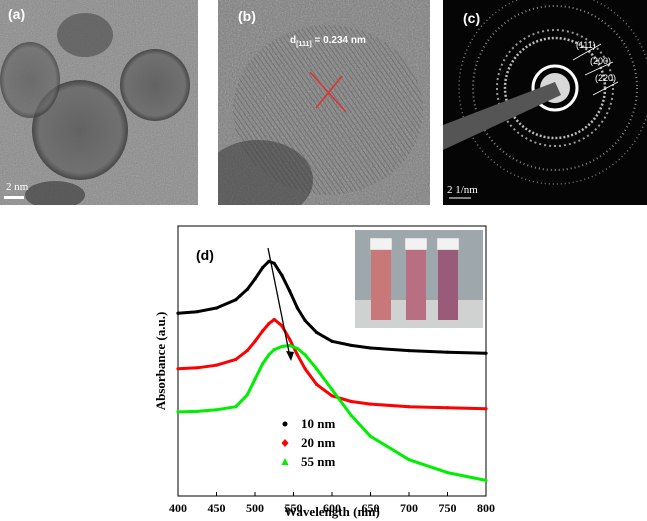  Describe the element at coordinates (472, 18) in the screenshot. I see `panel-c-label: (c)` at that location.